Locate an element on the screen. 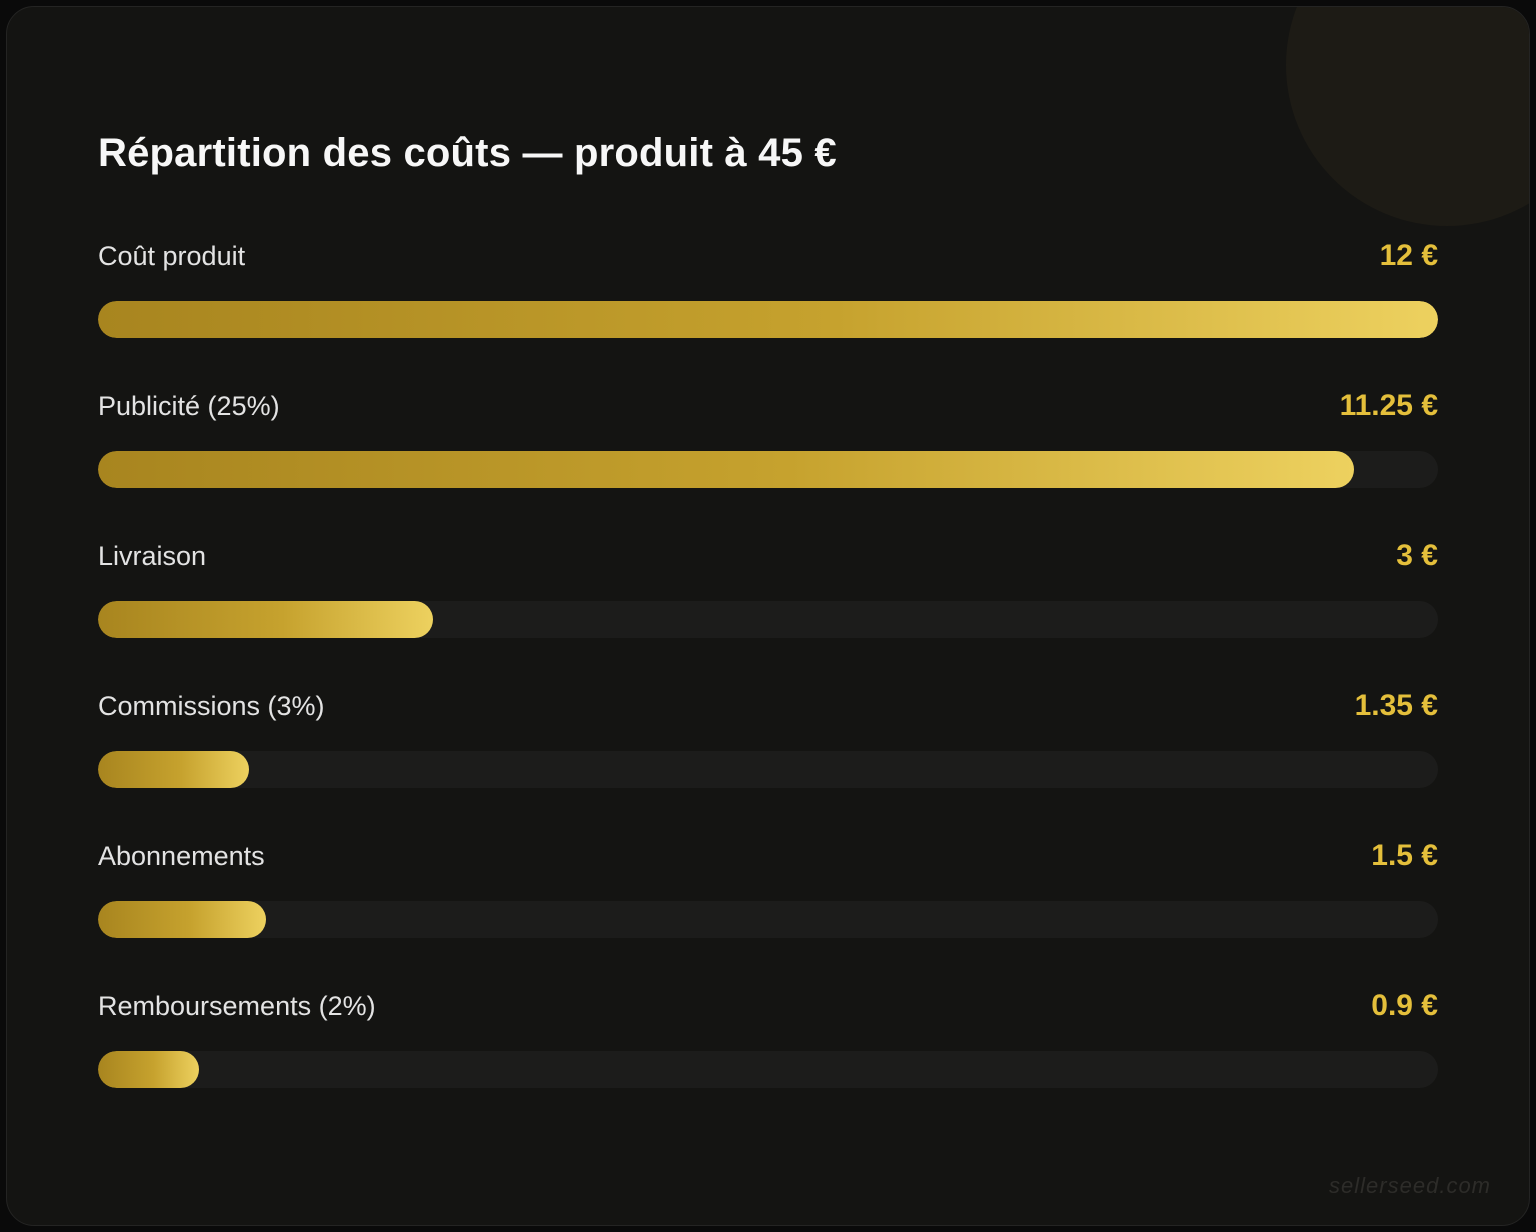 The width and height of the screenshot is (1536, 1232). page-title: Répartition des coûts — produit à 45 € is located at coordinates (467, 152).